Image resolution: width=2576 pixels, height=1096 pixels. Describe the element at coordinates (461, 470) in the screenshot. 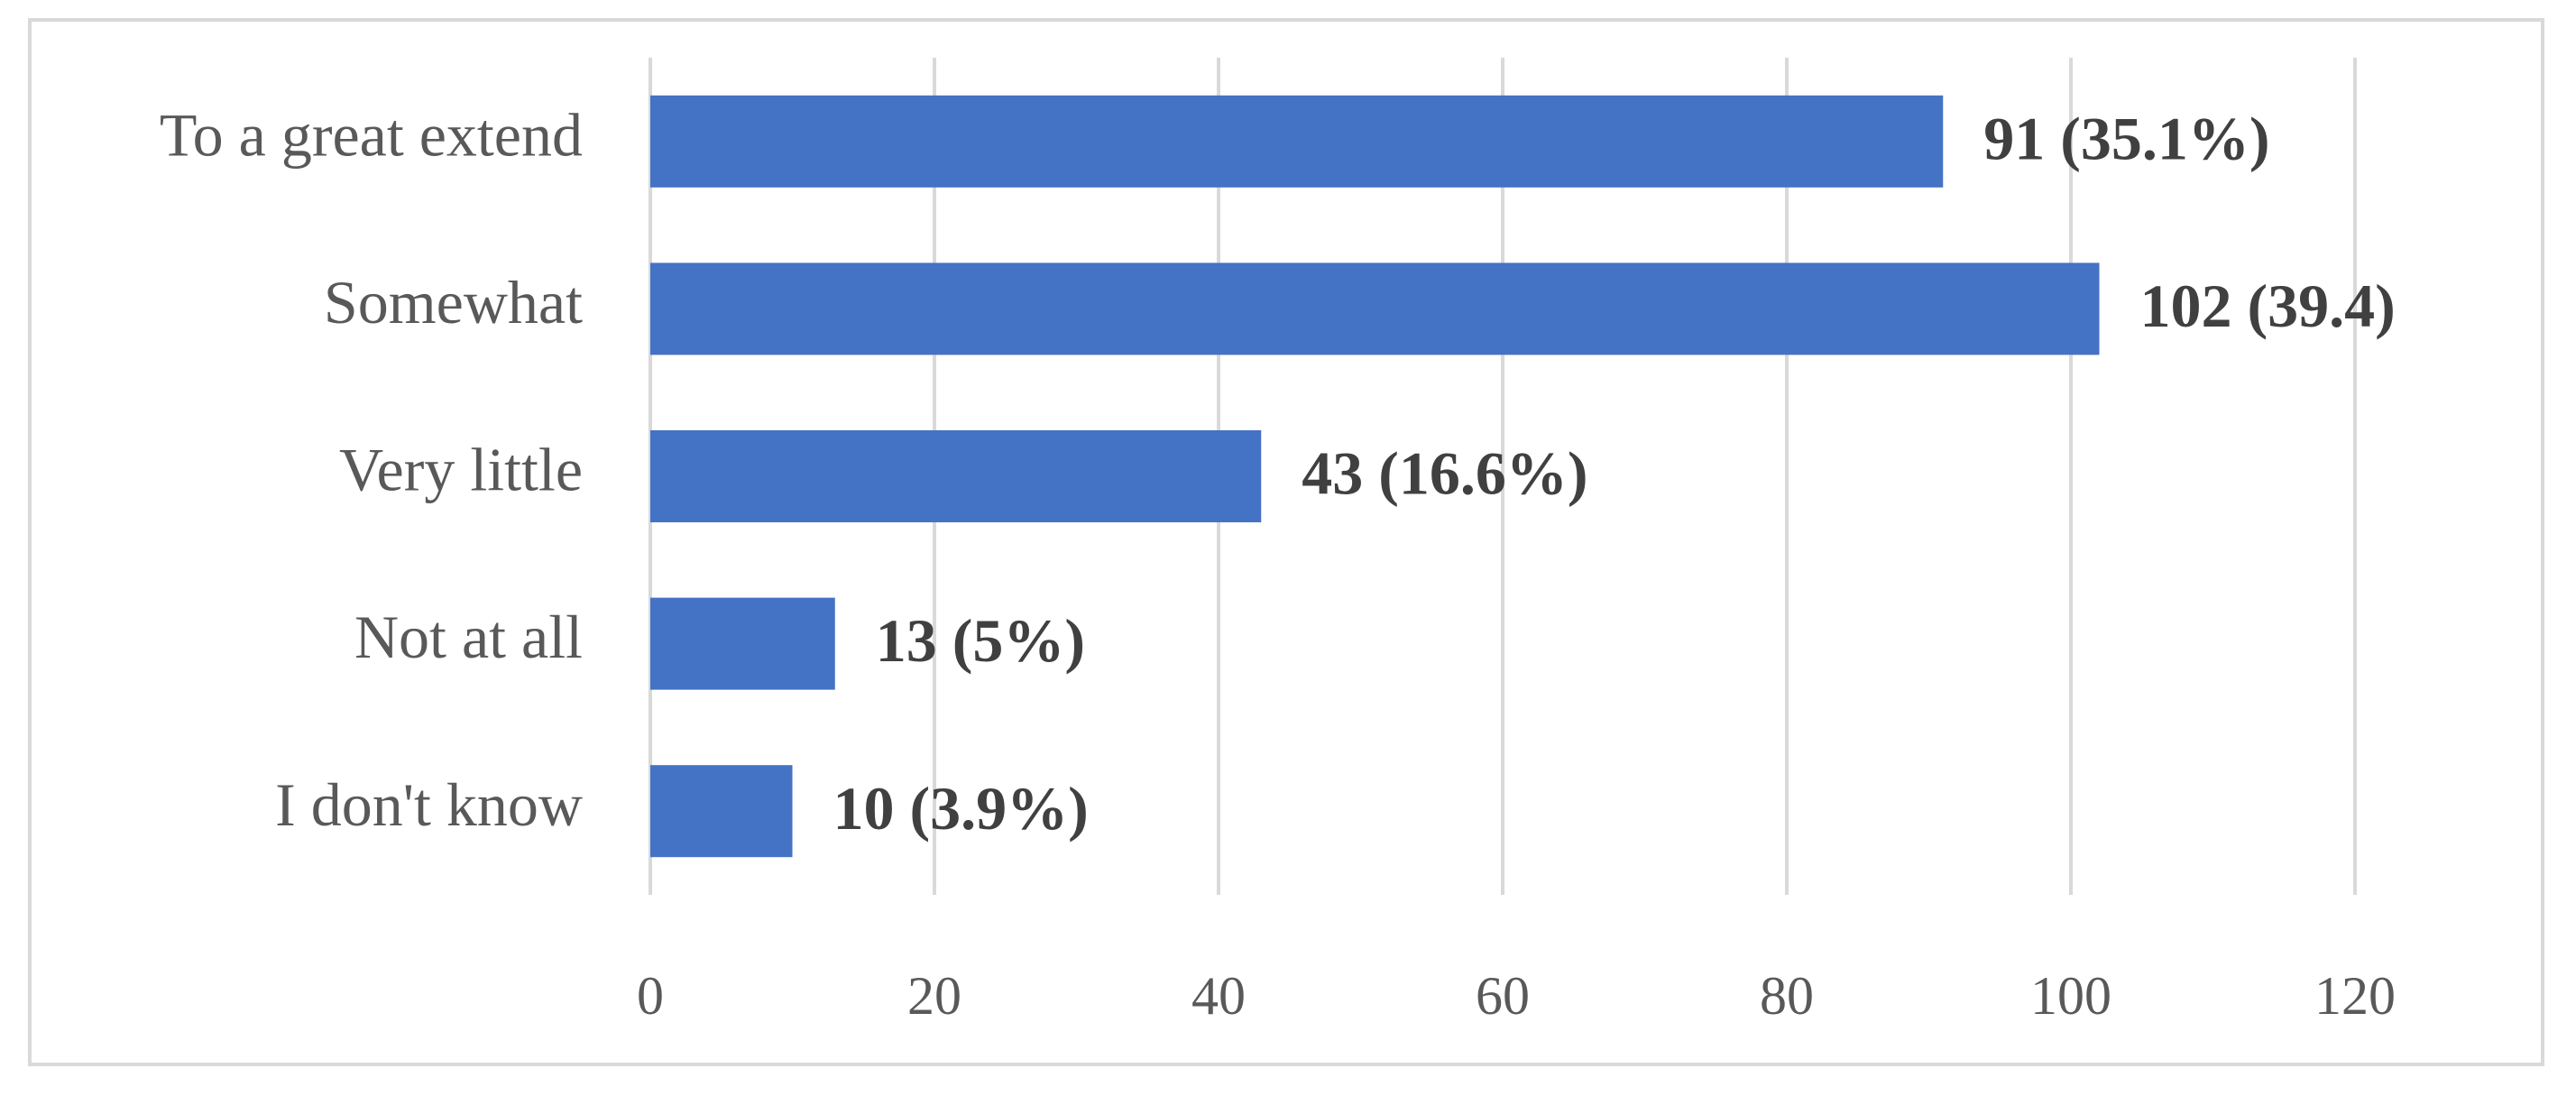

I see `y-tick-label: Very little` at that location.